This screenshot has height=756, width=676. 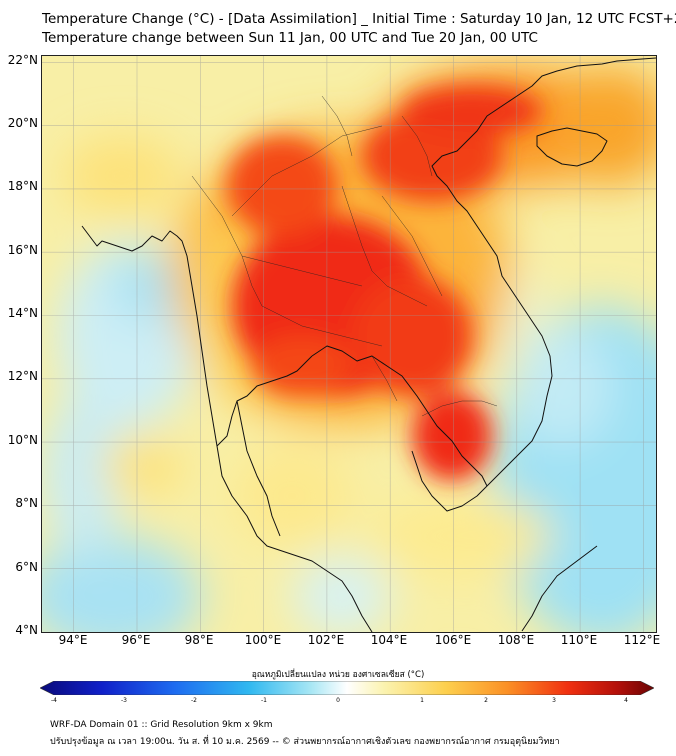 What do you see at coordinates (22, 440) in the screenshot?
I see `lat-label: 10°N` at bounding box center [22, 440].